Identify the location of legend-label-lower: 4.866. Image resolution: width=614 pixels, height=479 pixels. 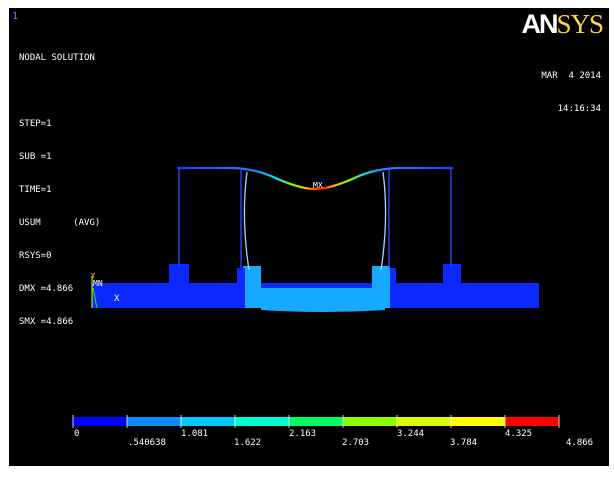
(580, 443).